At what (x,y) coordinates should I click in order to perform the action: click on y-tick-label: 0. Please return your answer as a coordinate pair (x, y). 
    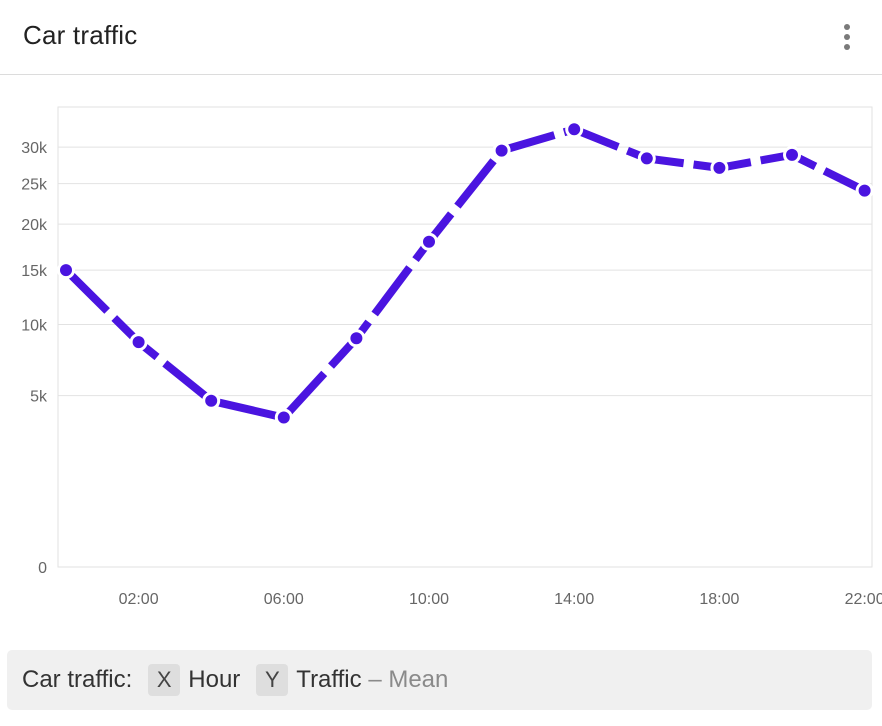
    Looking at the image, I should click on (42, 568).